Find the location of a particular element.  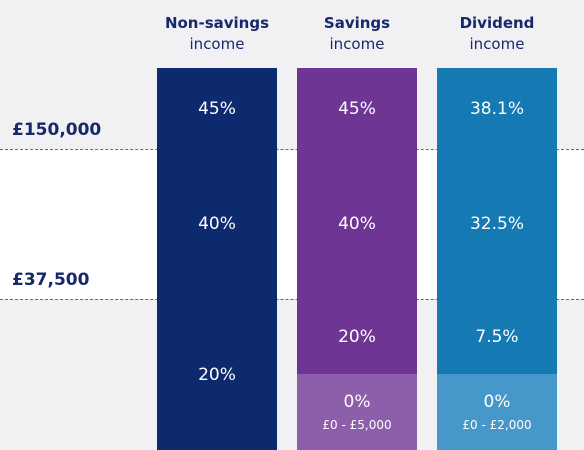

non-savings-higher-cell: 40% is located at coordinates (217, 224).